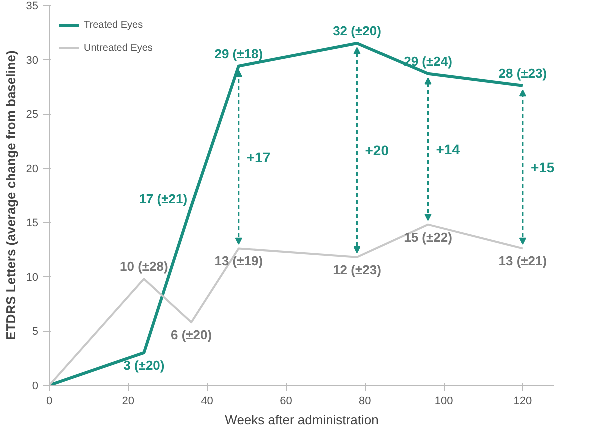 The width and height of the screenshot is (594, 430). What do you see at coordinates (542, 167) in the screenshot?
I see `annotation: +15` at bounding box center [542, 167].